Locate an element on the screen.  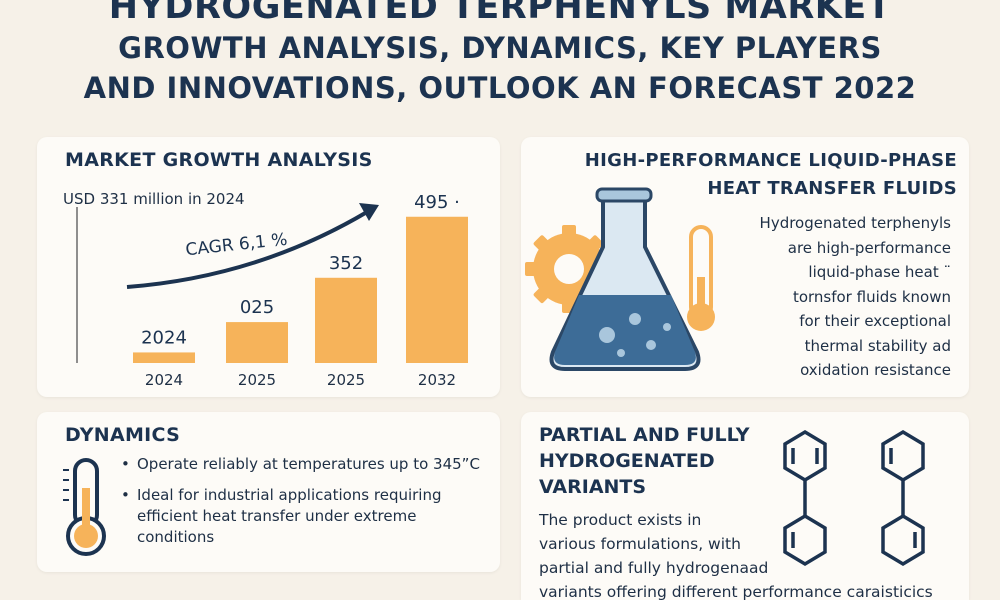
bar-data-label: 352 is located at coordinates (346, 263).